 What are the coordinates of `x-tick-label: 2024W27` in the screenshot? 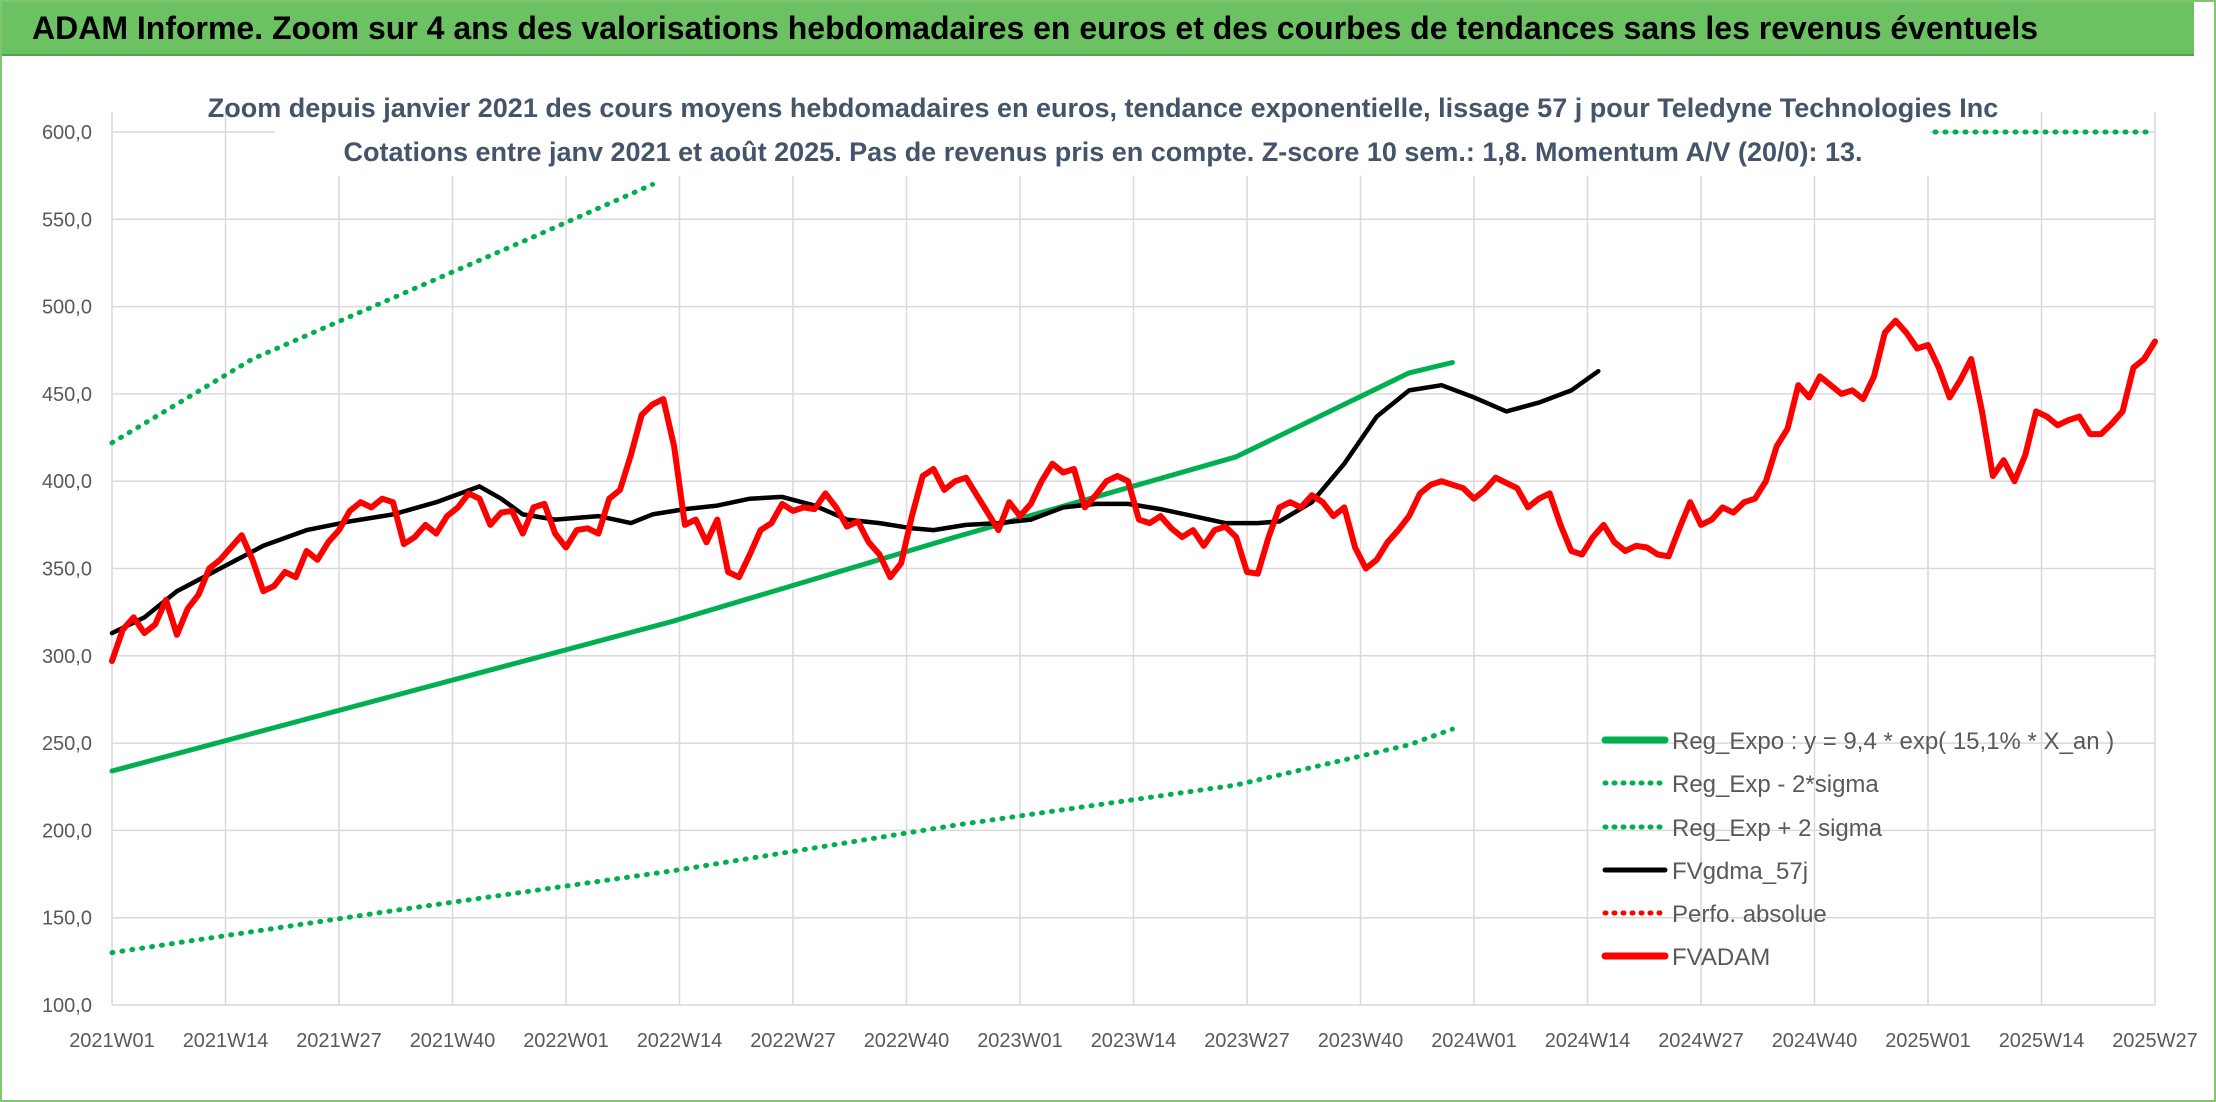 It's located at (1701, 1041).